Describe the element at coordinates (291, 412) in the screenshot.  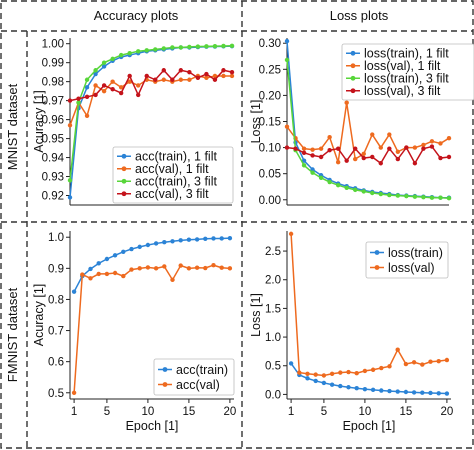
I see `x-tick-label: 1` at that location.